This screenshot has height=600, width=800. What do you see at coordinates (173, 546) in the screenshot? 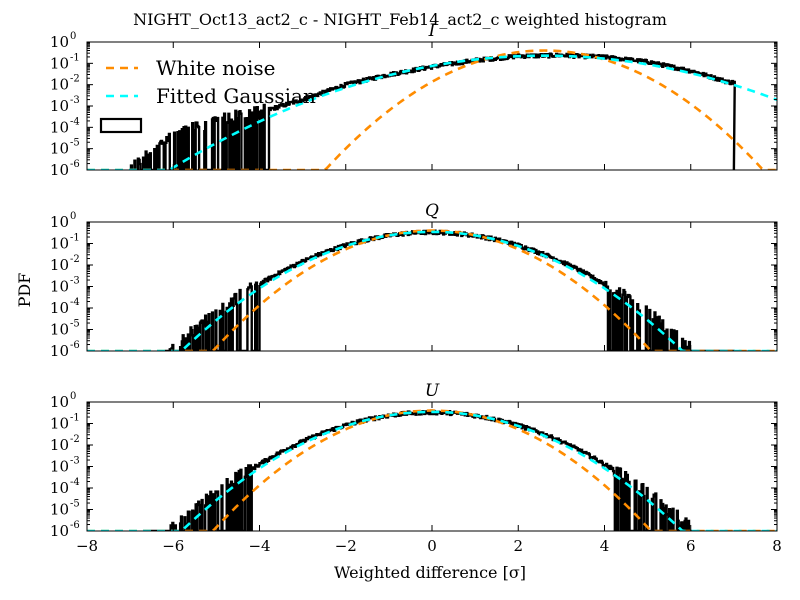
I see `x-tick-label: −6` at bounding box center [173, 546].